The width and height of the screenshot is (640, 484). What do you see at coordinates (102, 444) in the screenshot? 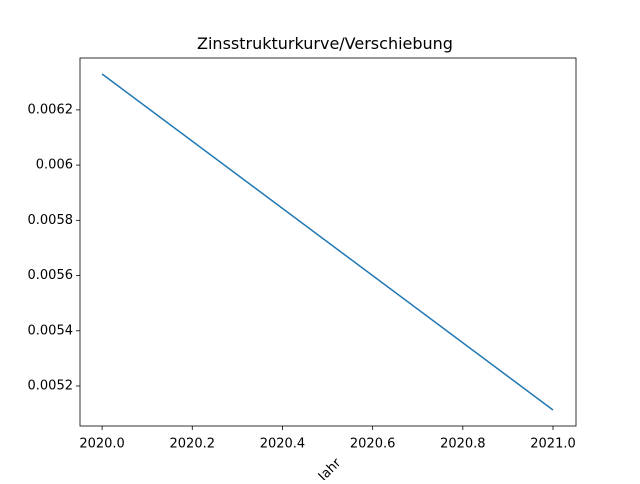
I see `x-tick-label: 2020.0` at bounding box center [102, 444].